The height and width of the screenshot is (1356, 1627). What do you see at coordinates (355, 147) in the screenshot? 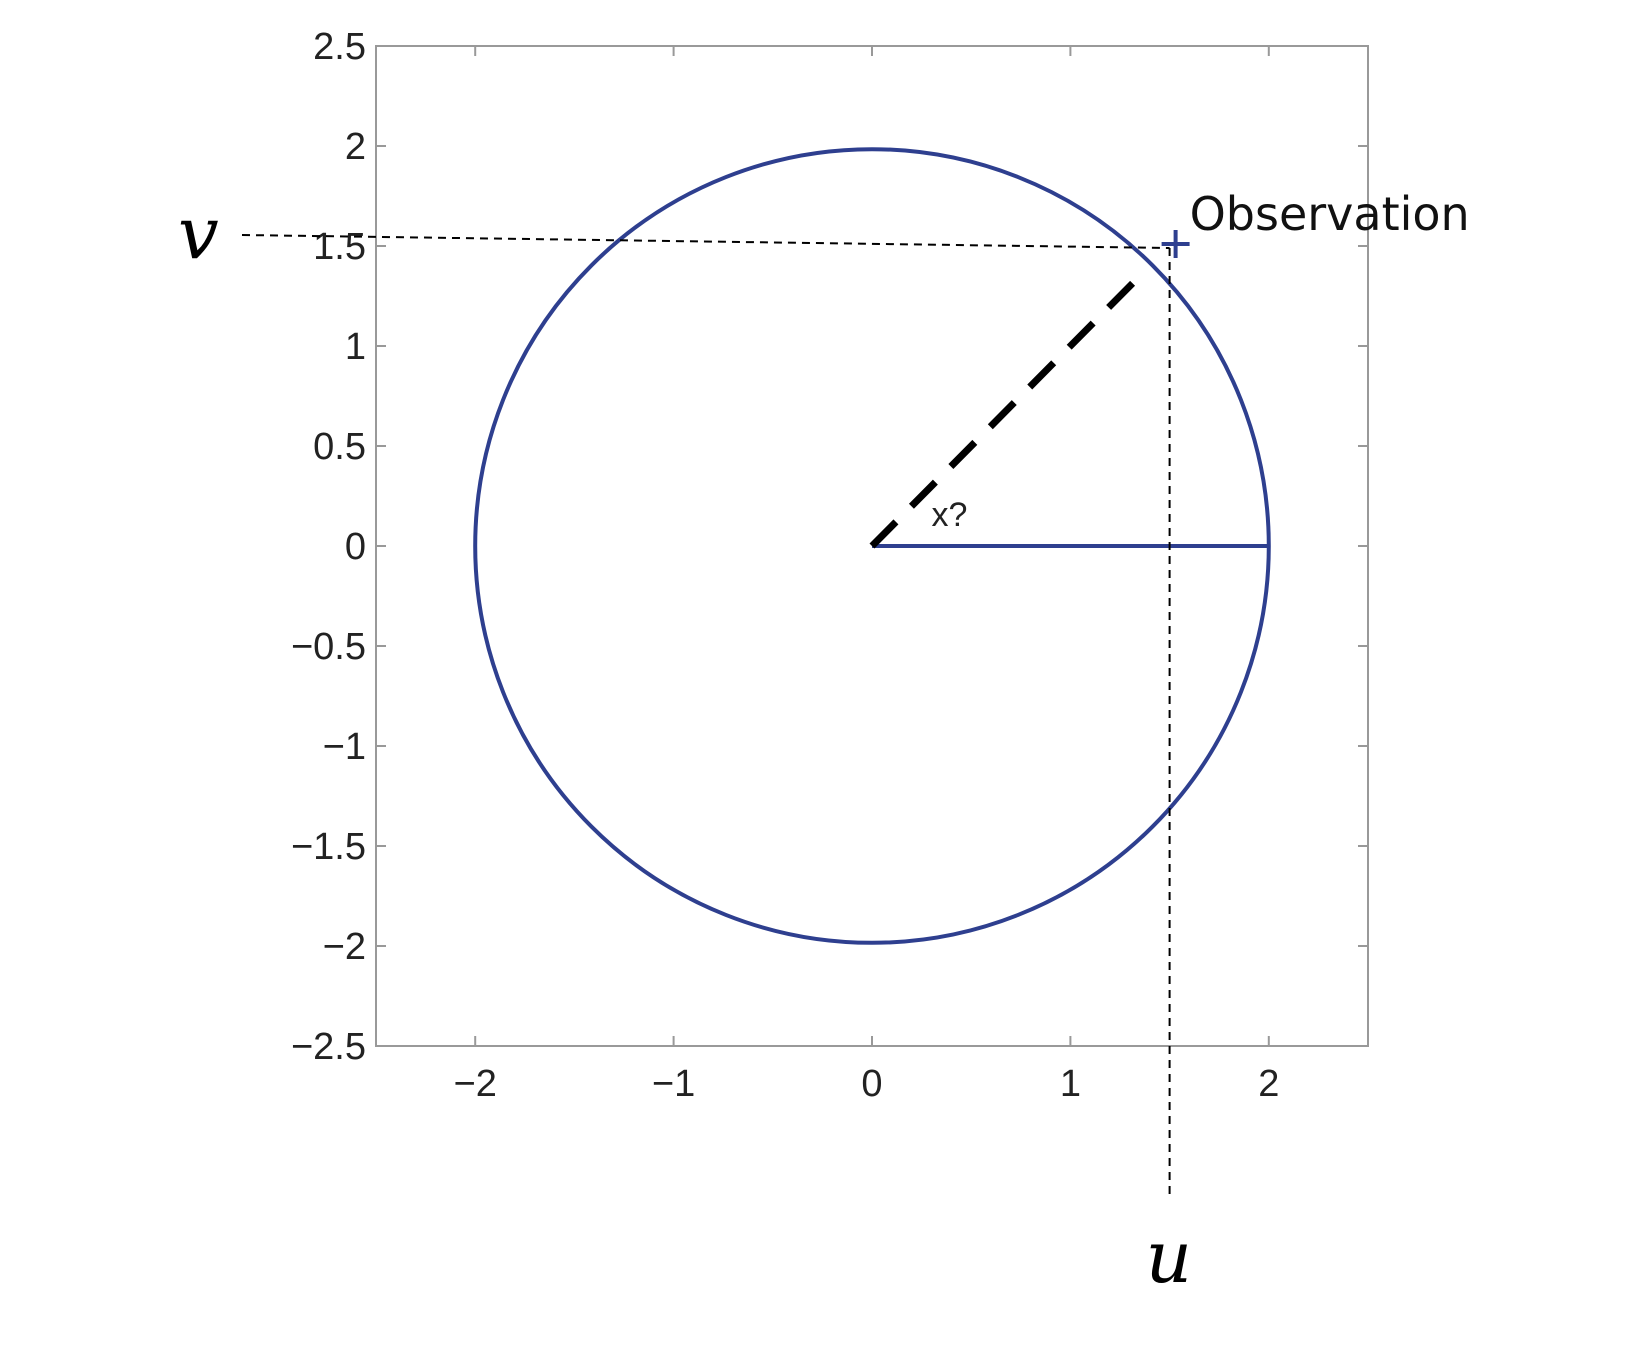
I see `y-tick-label: 2` at bounding box center [355, 147].